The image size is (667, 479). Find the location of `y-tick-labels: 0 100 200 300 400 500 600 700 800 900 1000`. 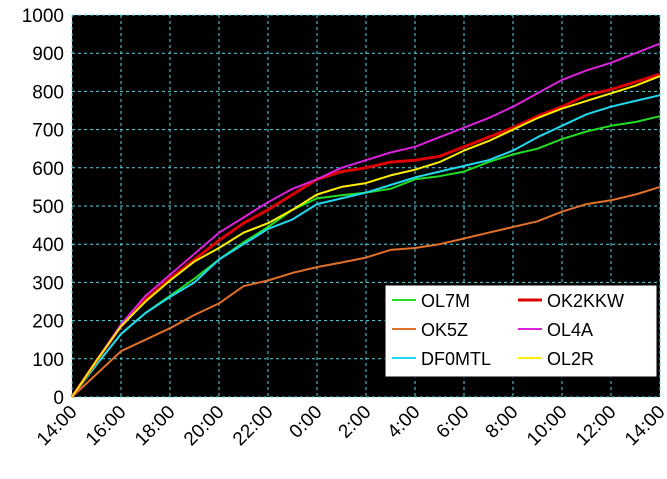

y-tick-labels: 0 100 200 300 400 500 600 700 800 900 1000 is located at coordinates (43, 207).